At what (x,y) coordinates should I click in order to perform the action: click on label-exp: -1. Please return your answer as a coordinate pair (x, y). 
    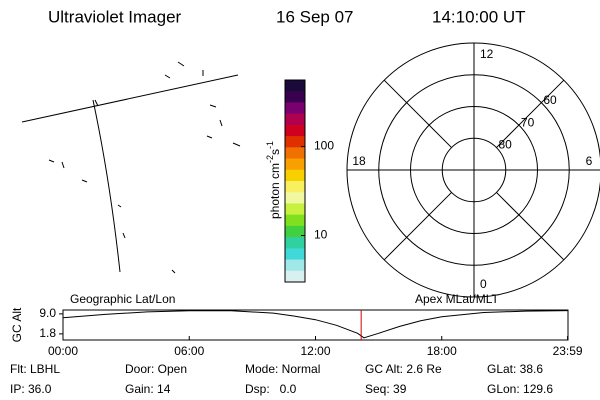
    Looking at the image, I should click on (270, 145).